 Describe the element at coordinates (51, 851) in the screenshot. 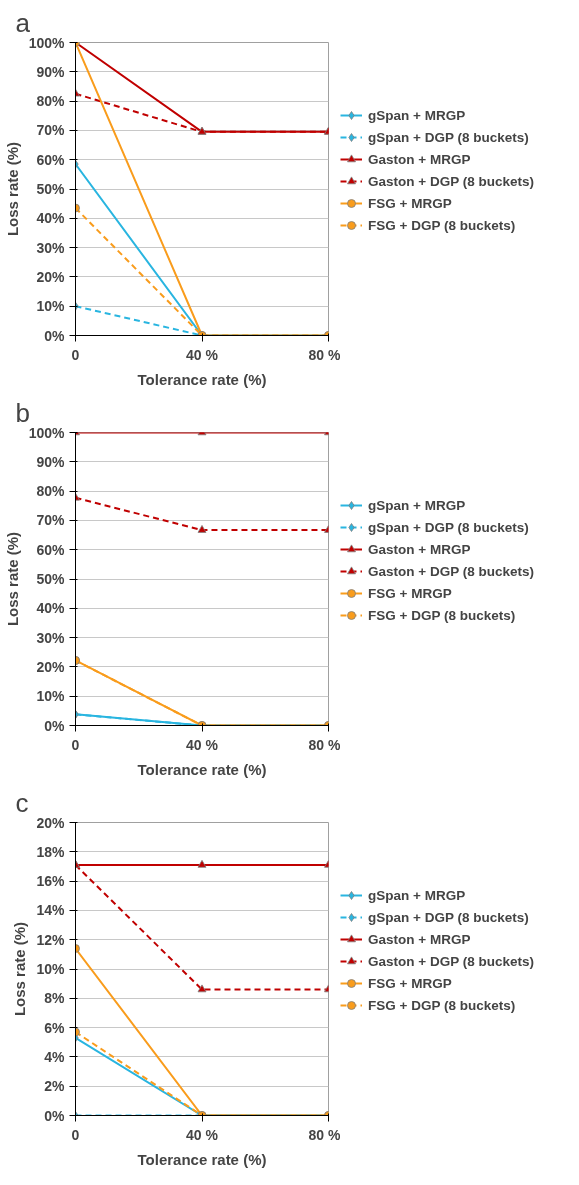

I see `y-tick-label: 18%` at that location.